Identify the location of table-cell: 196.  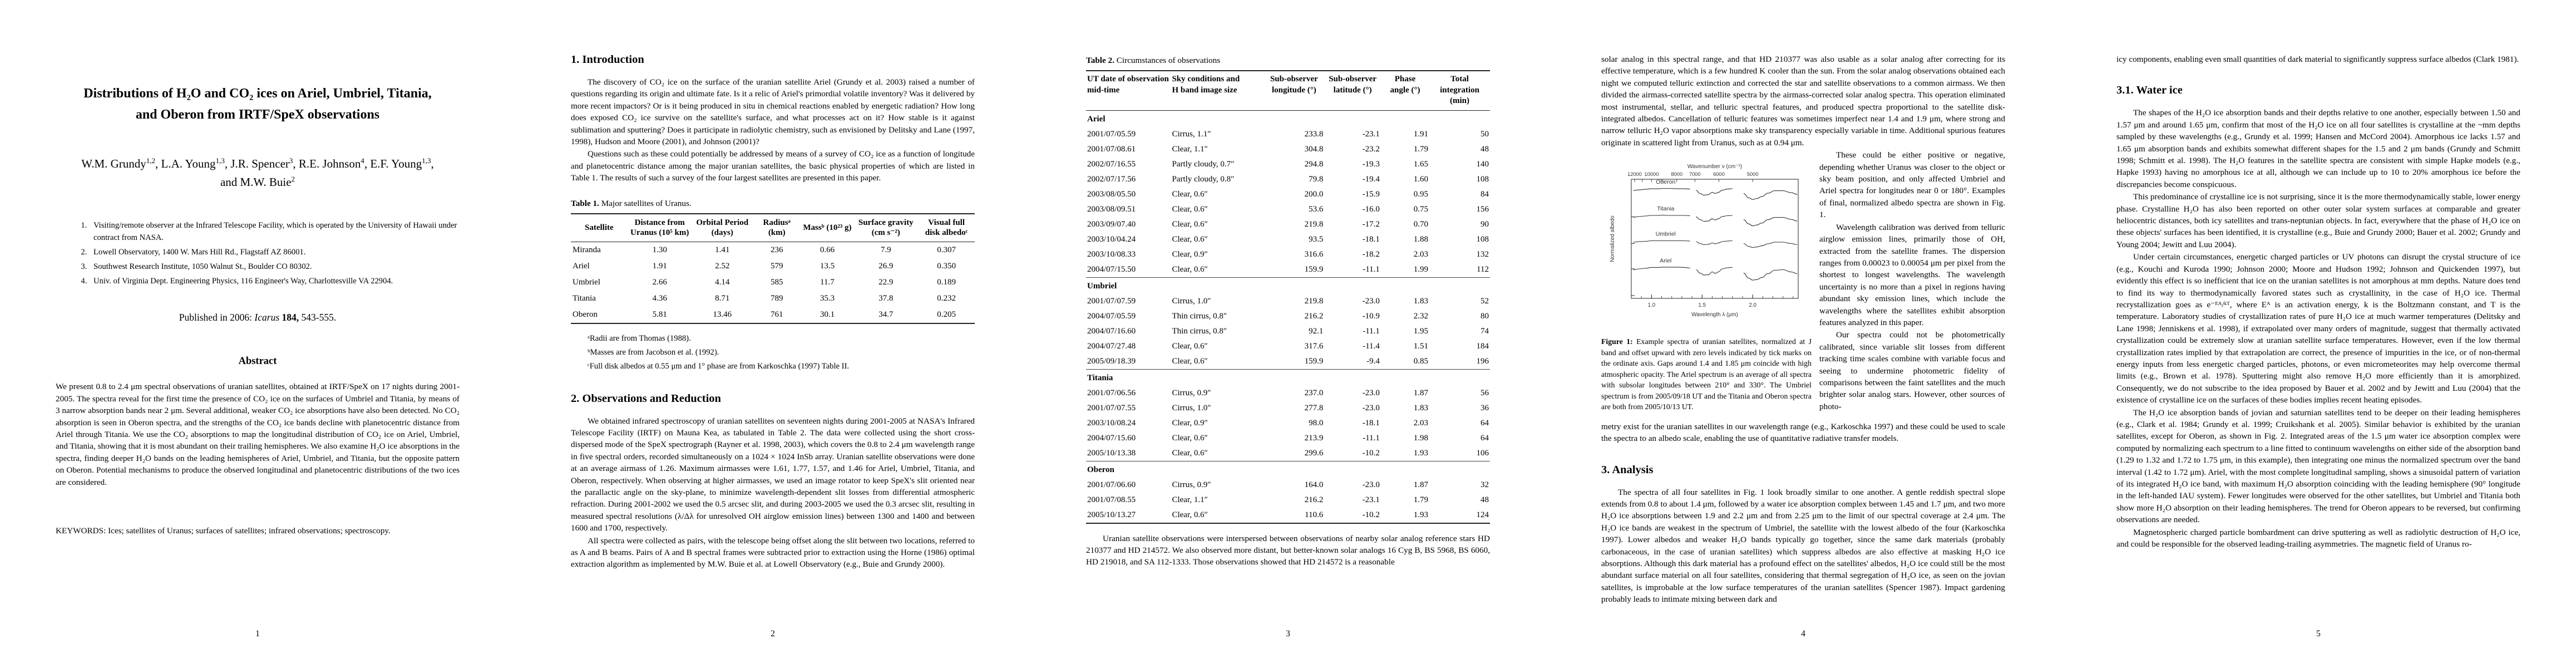
(1482, 361).